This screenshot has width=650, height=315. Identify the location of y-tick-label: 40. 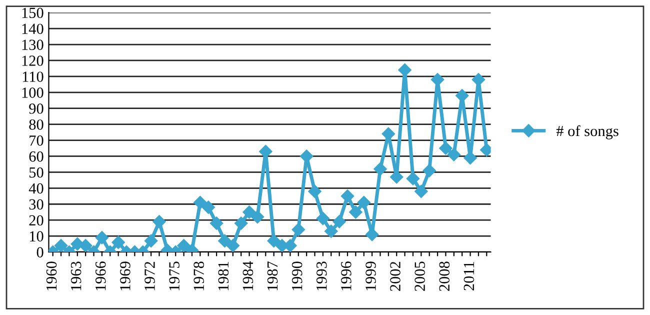
(36, 188).